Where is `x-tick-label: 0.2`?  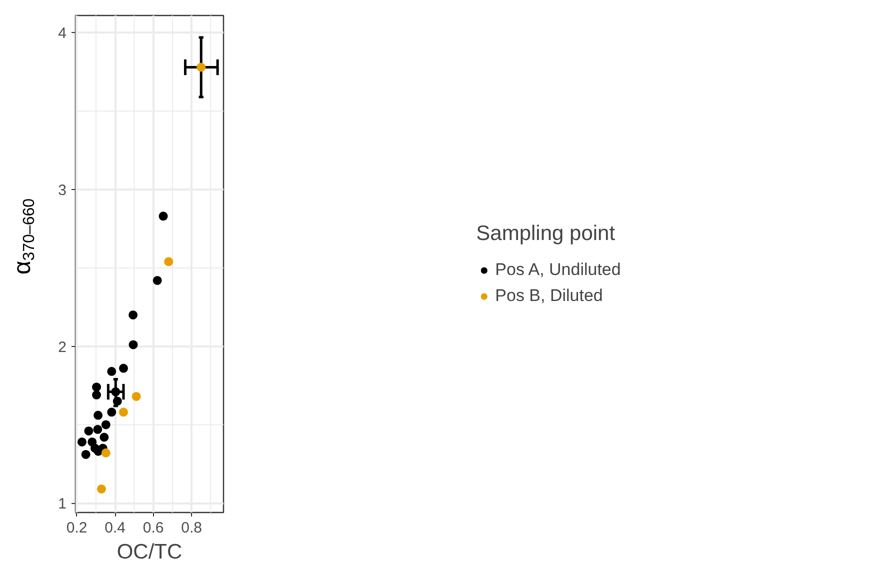 x-tick-label: 0.2 is located at coordinates (77, 528).